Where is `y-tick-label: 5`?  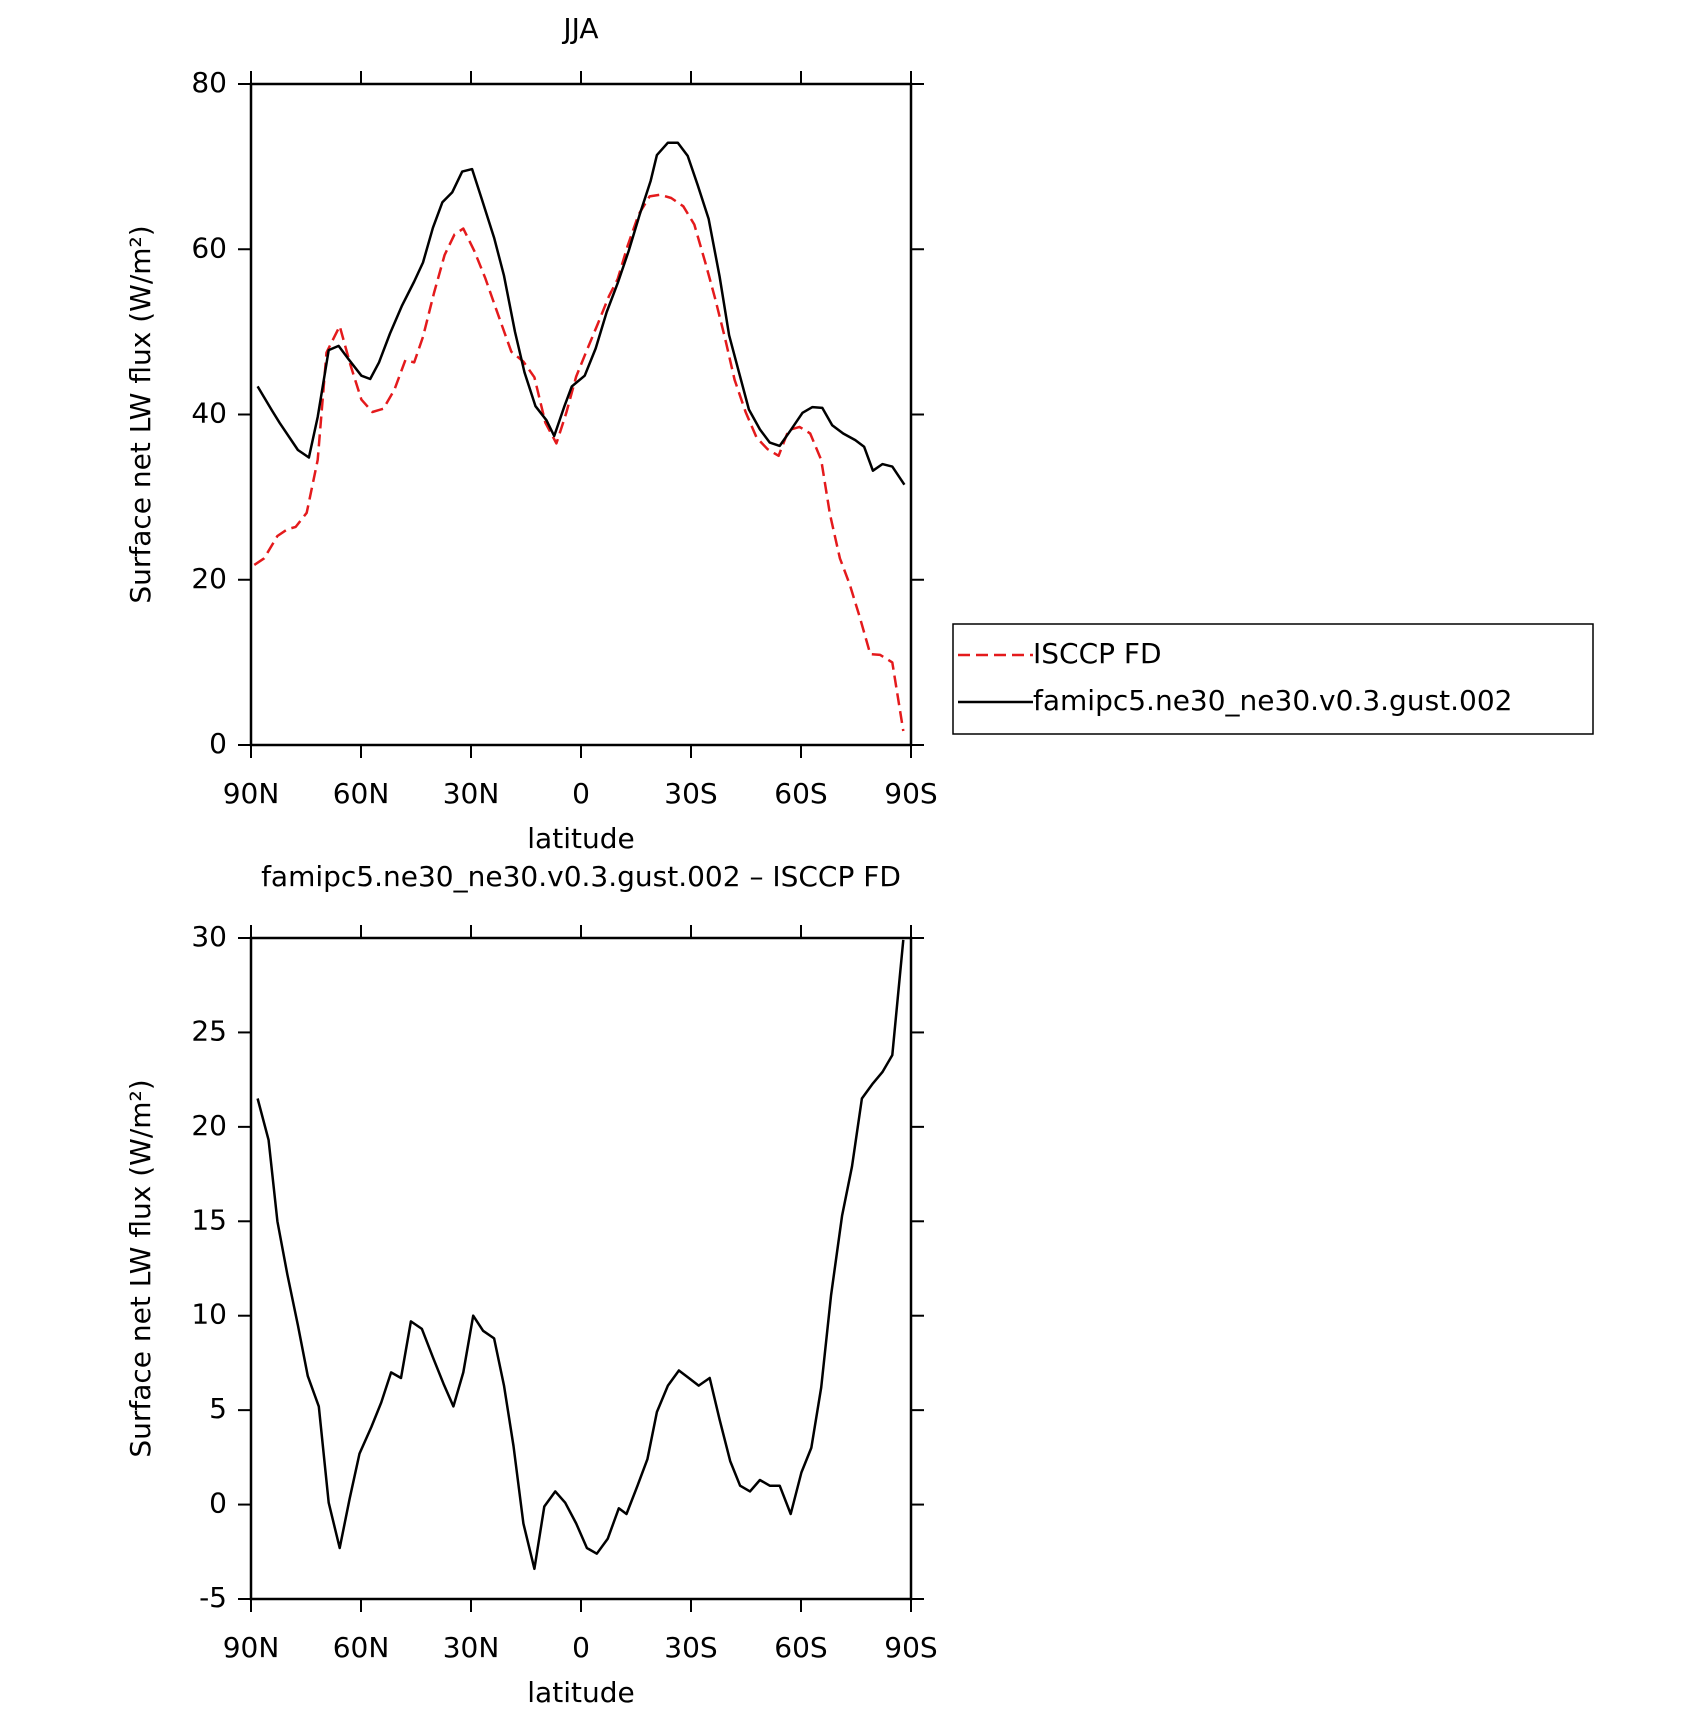
y-tick-label: 5 is located at coordinates (218, 1408).